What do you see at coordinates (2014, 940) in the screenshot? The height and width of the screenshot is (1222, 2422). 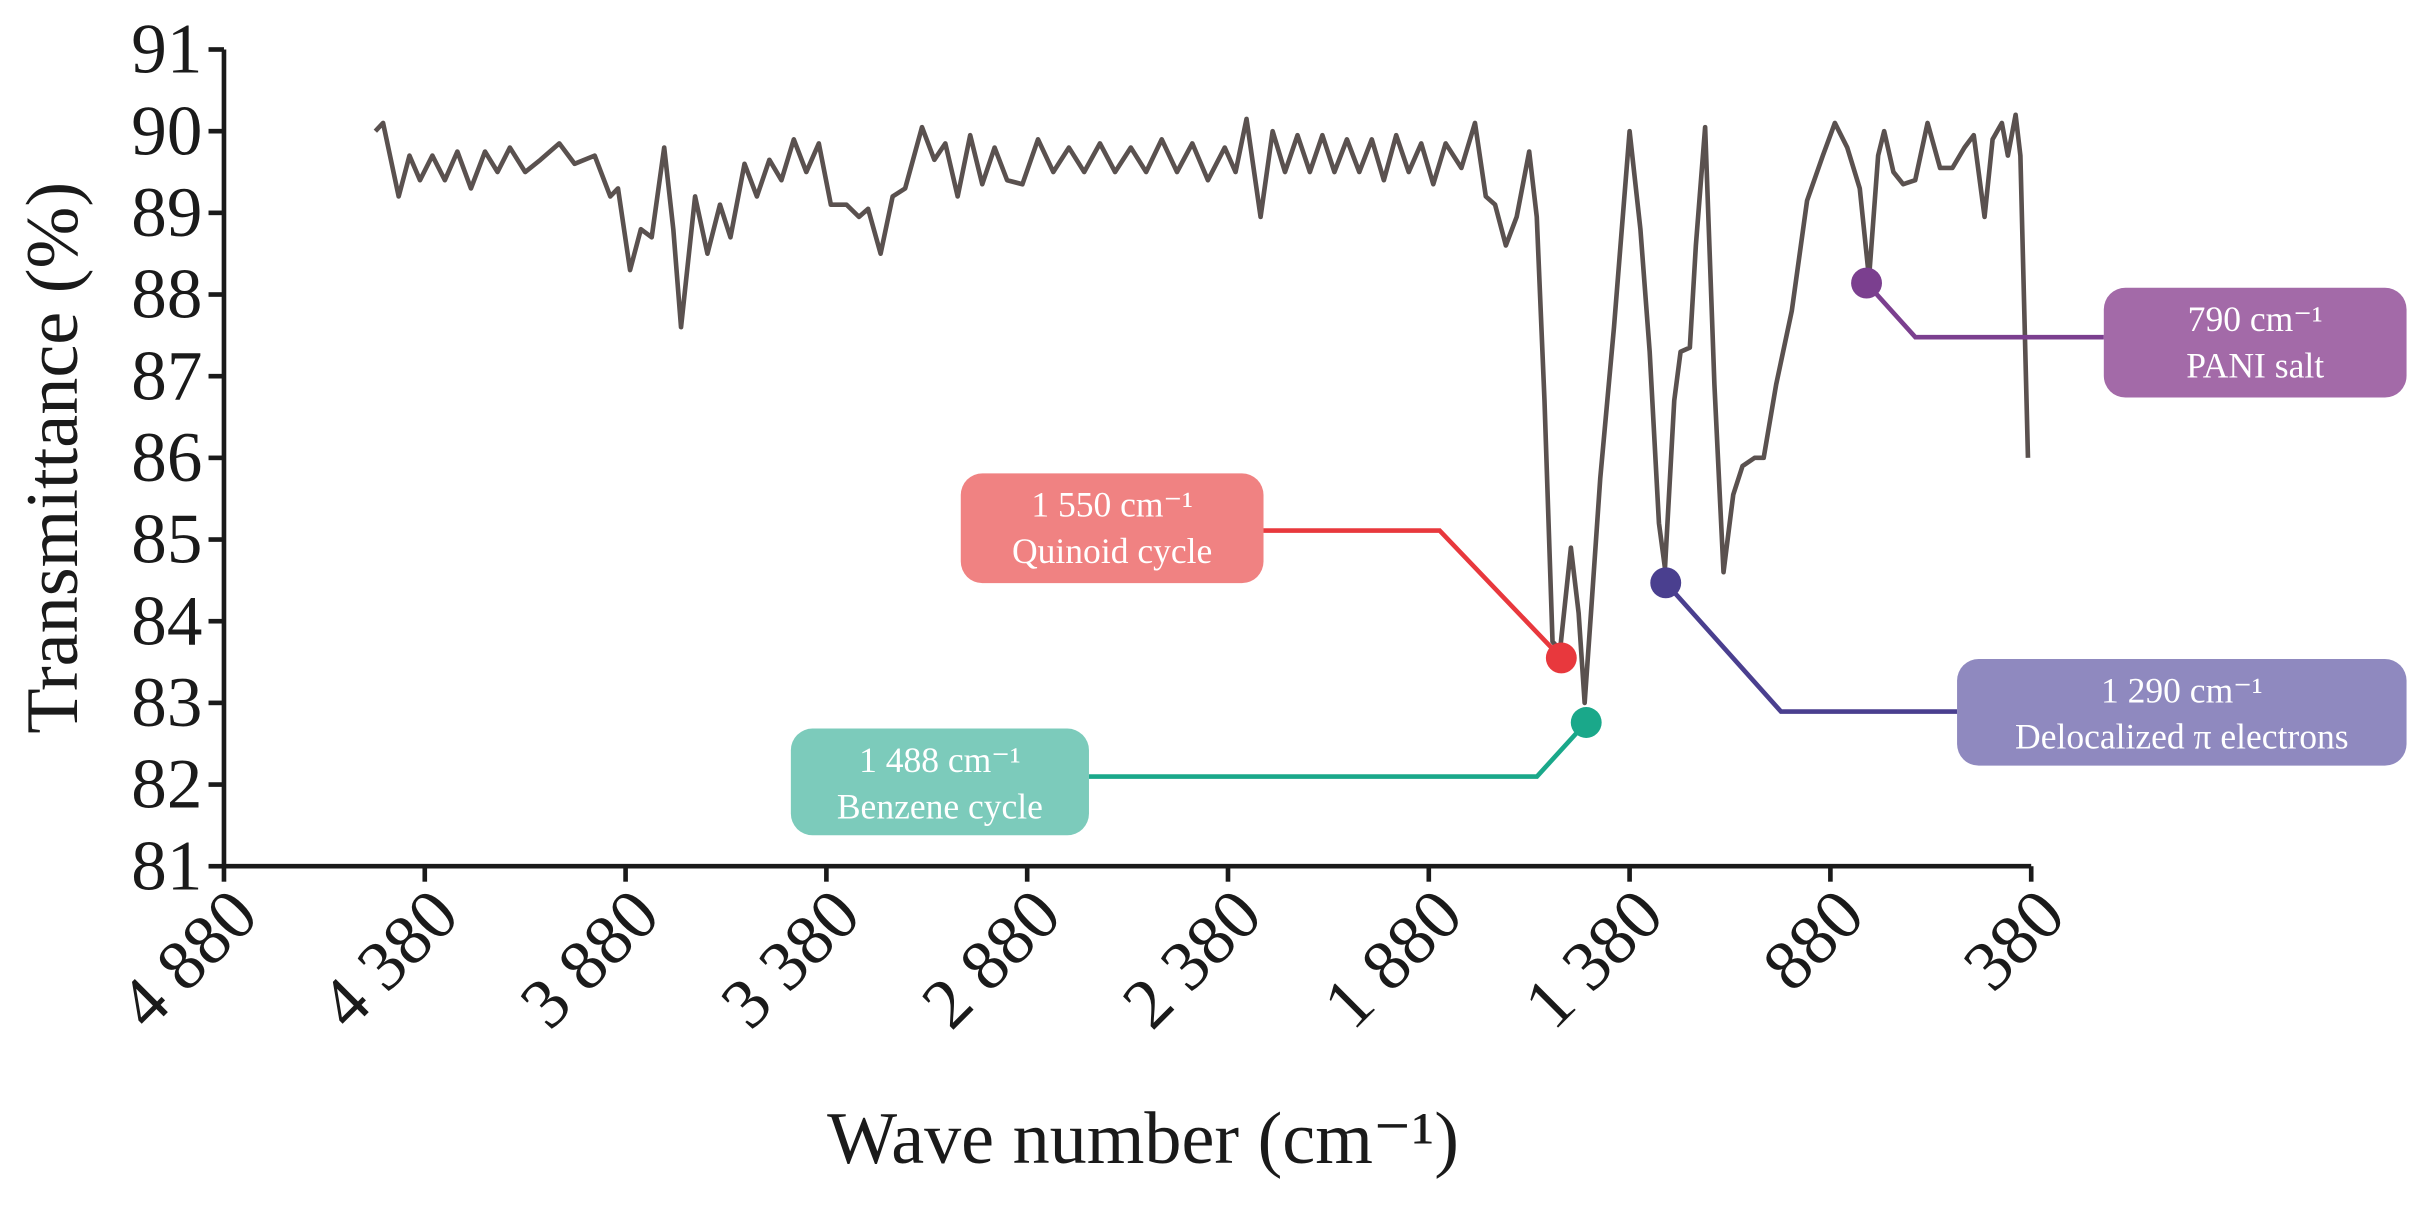 I see `x-tick-label: 380` at bounding box center [2014, 940].